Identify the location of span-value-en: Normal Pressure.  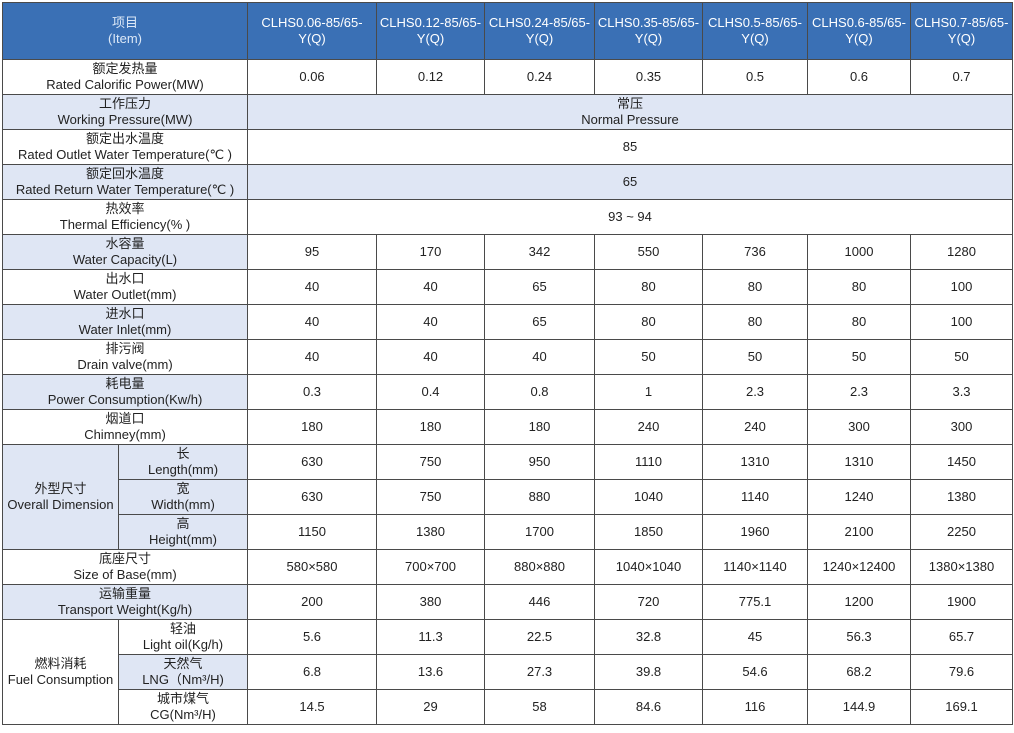
(630, 119).